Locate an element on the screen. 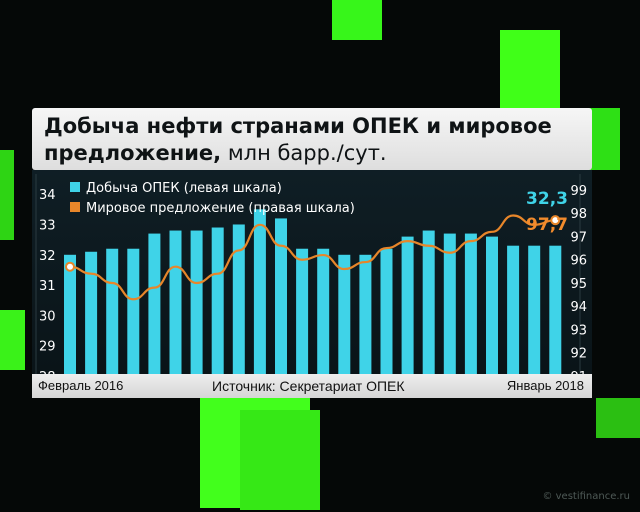 This screenshot has height=512, width=640. chart-title-line1: Добыча нефти странами ОПЕК и мировое is located at coordinates (298, 126).